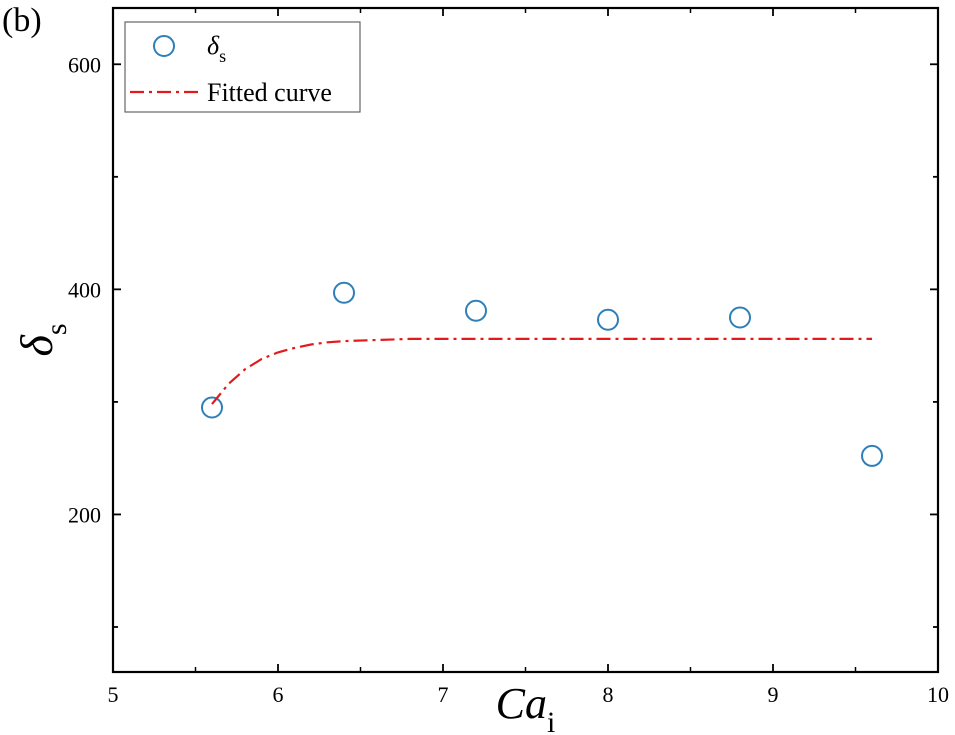 The width and height of the screenshot is (955, 735). I want to click on legend-marker-swatch, so click(164, 46).